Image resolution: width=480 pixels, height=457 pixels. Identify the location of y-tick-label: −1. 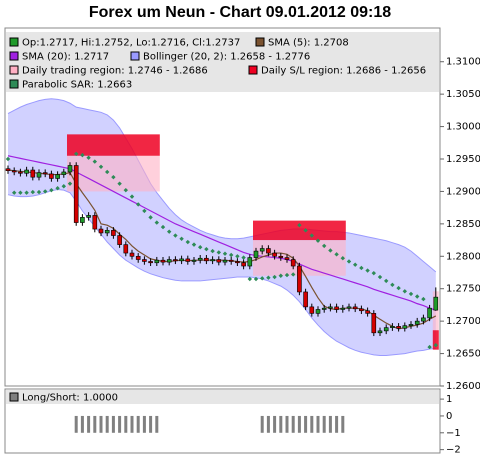
(453, 433).